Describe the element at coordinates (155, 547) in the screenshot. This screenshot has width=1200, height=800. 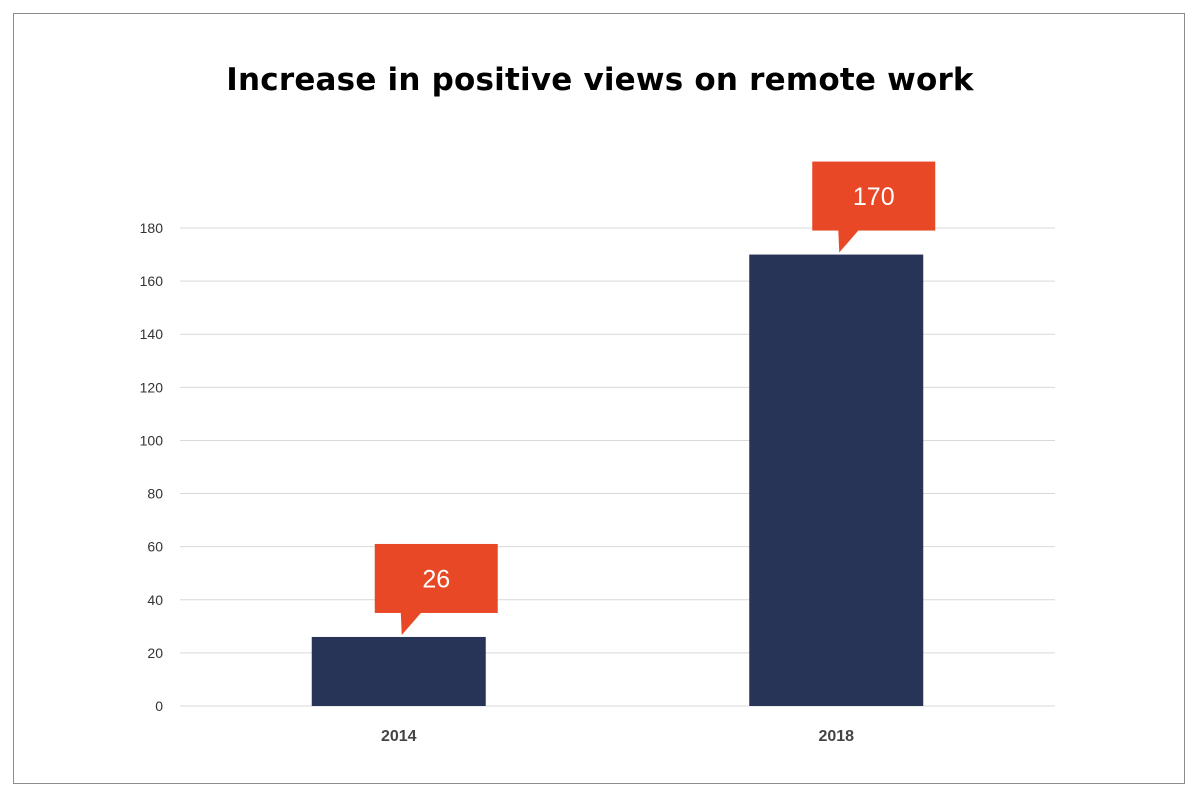
I see `y-tick-label: 60` at that location.